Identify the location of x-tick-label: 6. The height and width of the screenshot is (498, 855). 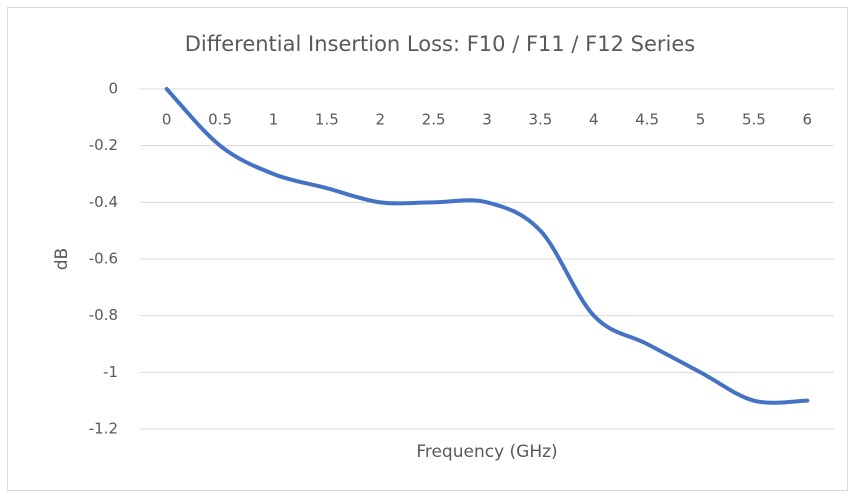
(808, 120).